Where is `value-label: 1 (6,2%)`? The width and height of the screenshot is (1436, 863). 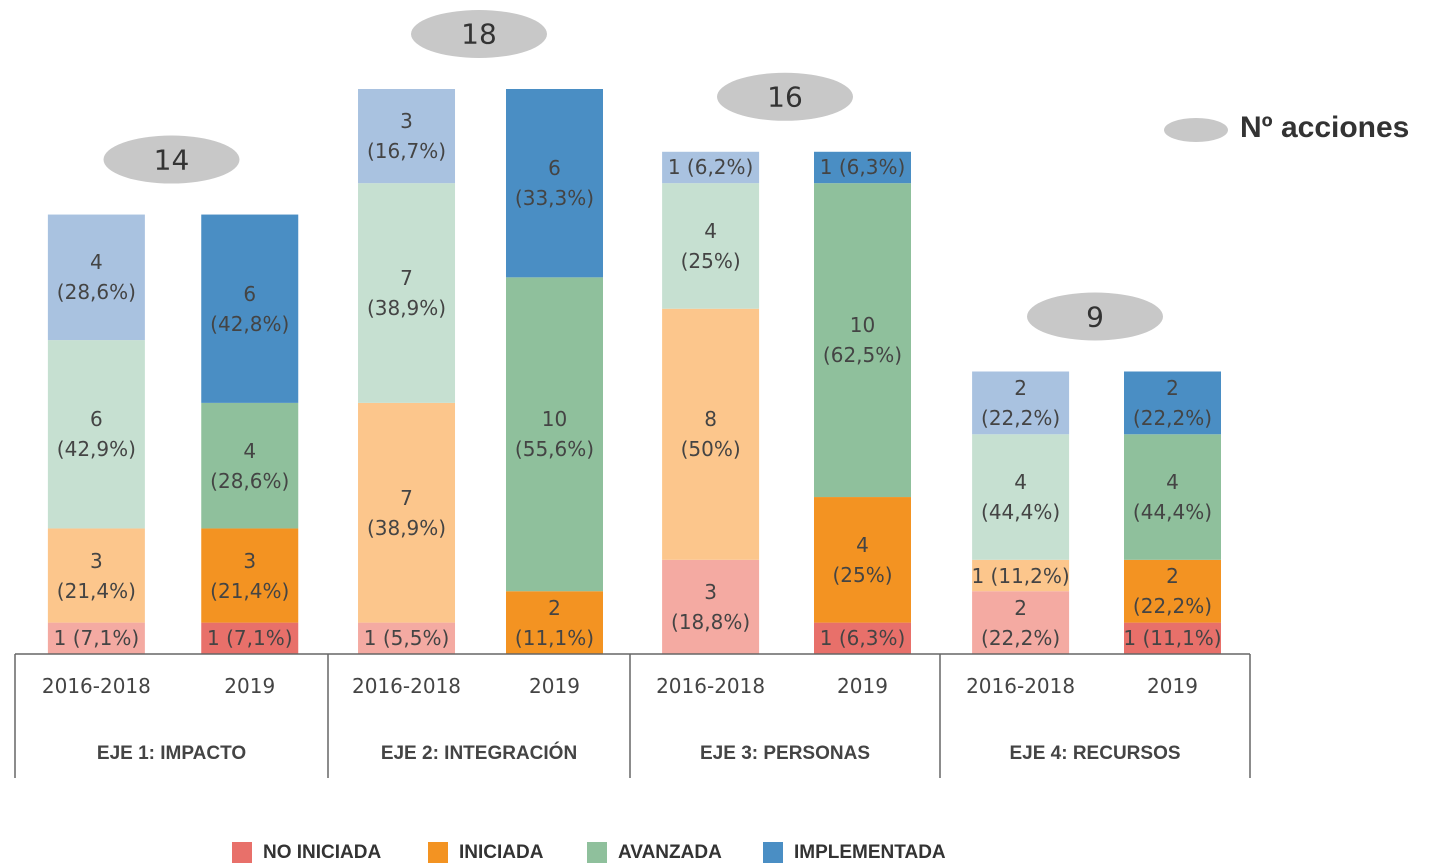
value-label: 1 (6,2%) is located at coordinates (710, 167).